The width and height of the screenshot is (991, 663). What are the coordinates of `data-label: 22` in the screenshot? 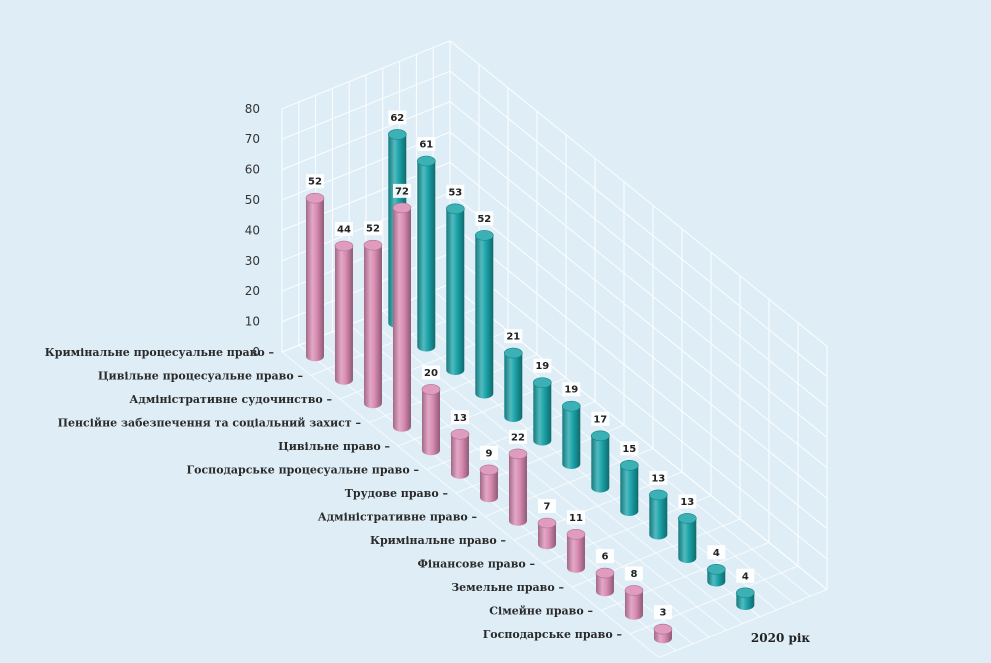 It's located at (518, 437).